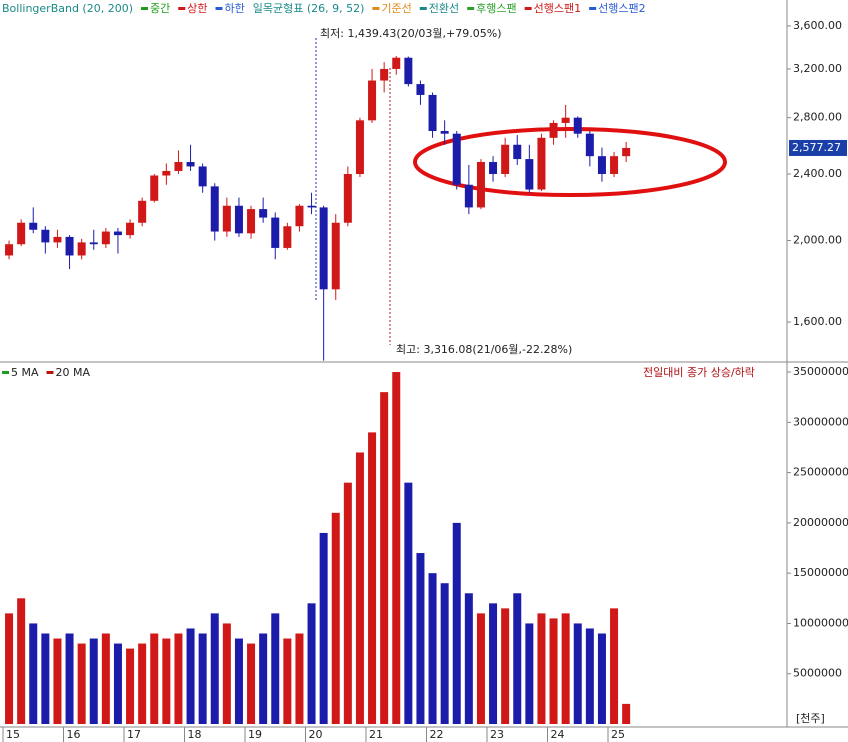  Describe the element at coordinates (817, 673) in the screenshot. I see `y-tick-label: 5000000` at that location.